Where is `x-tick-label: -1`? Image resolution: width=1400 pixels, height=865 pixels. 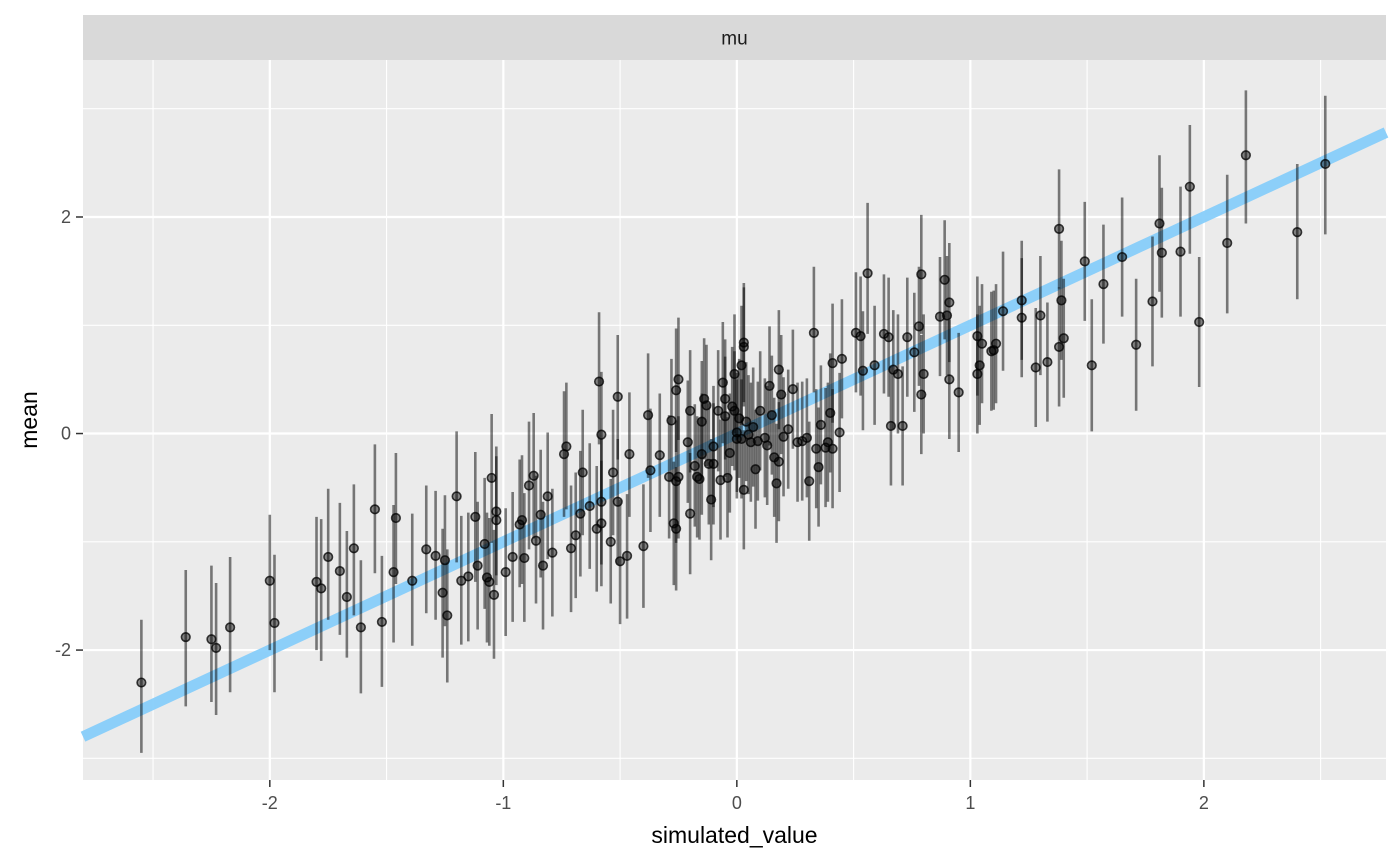 x-tick-label: -1 is located at coordinates (503, 803).